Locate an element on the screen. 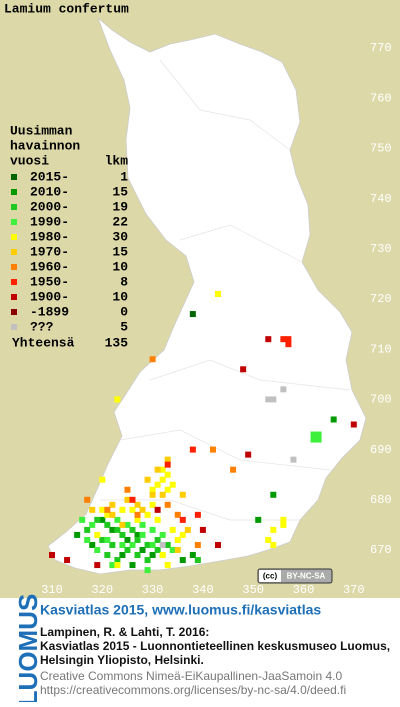 The image size is (400, 707). y-tick-label: 700 is located at coordinates (381, 400).